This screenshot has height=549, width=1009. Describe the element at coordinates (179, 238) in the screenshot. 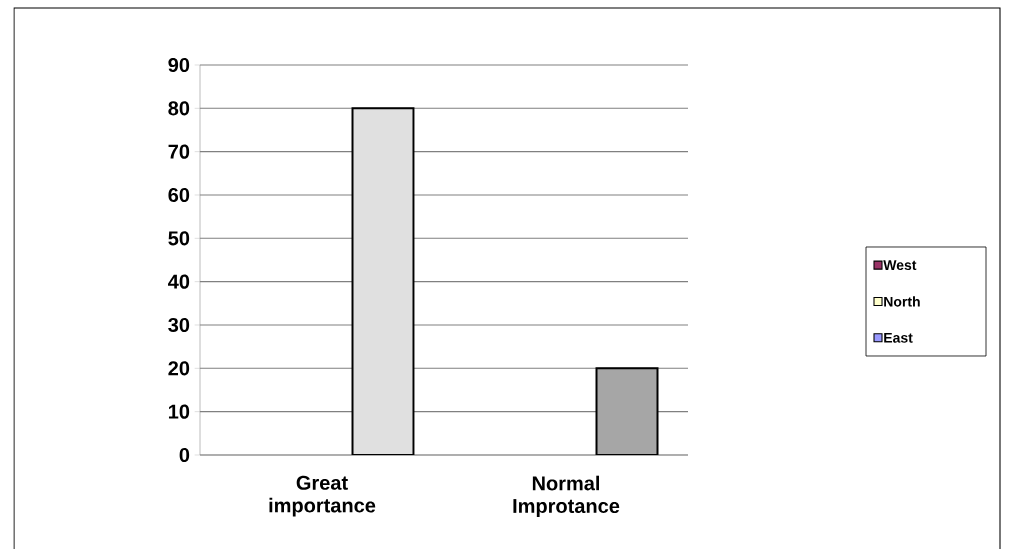

I see `y-tick-label: 50` at that location.